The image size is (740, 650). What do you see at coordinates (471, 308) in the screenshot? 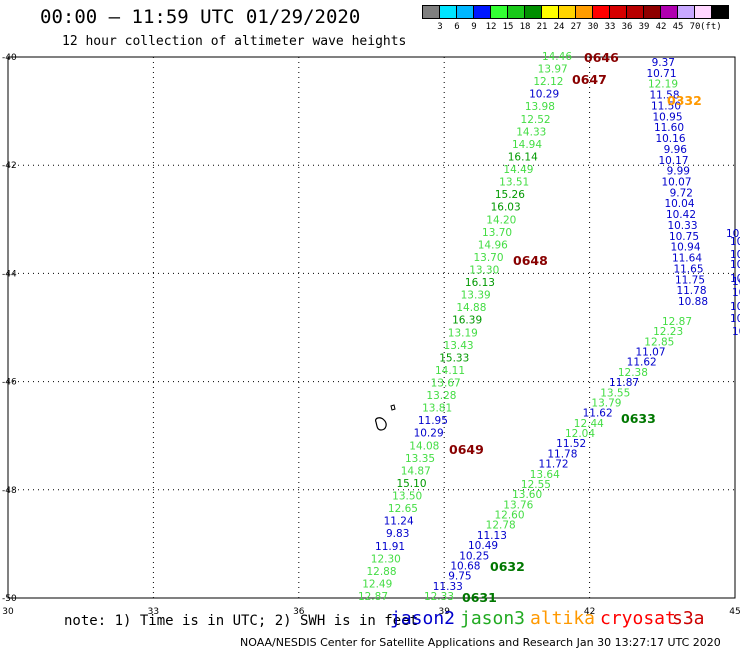
I see `track-west-swh-value: 14.88` at bounding box center [471, 308].